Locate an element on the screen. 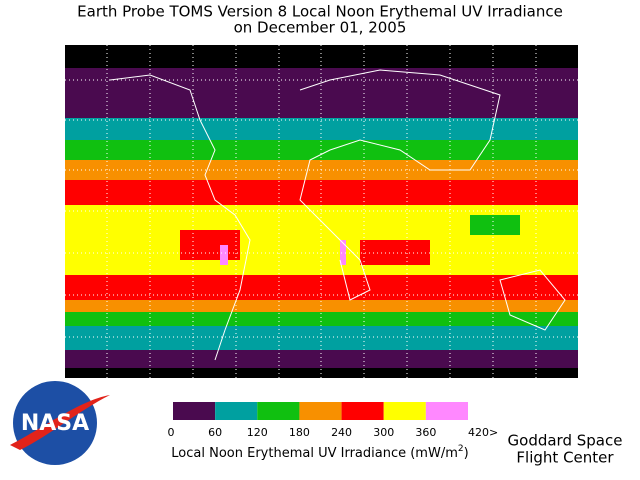  logo-swoosh is located at coordinates (60, 422).